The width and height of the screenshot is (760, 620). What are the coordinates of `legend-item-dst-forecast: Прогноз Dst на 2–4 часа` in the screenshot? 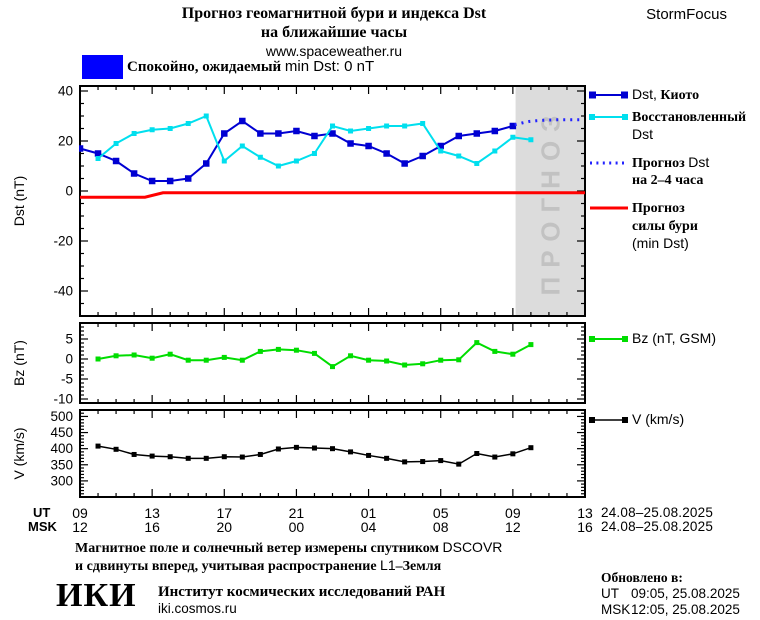 It's located at (648, 171).